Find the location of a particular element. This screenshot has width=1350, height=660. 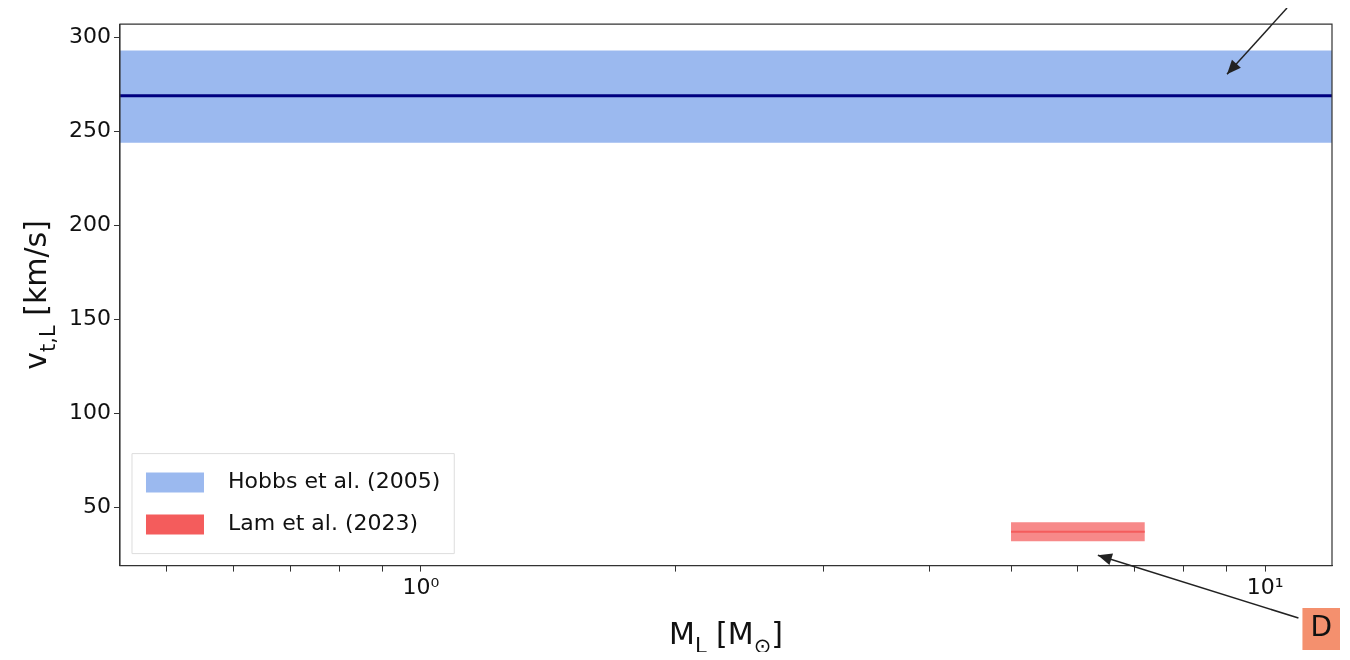

y-axis-title: vt,L [km/s] is located at coordinates (39, 295).